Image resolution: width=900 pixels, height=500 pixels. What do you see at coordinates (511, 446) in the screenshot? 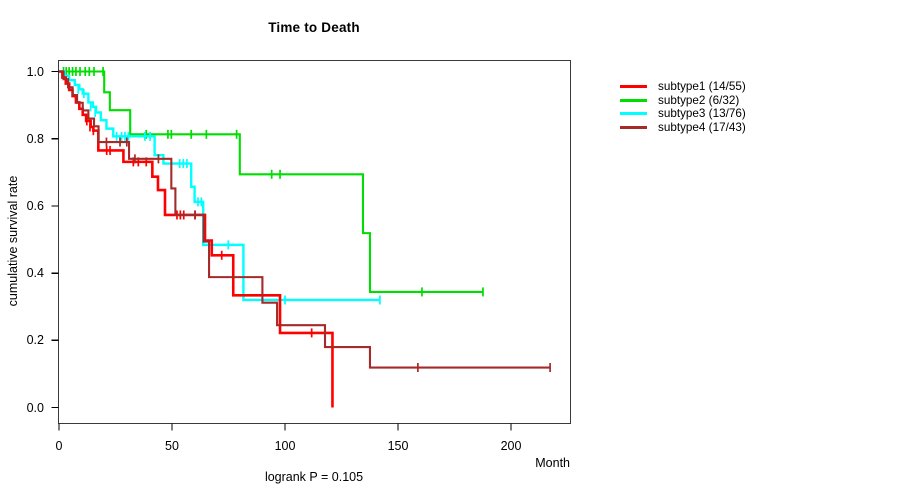
I see `x-tick-label-200: 200` at bounding box center [511, 446].